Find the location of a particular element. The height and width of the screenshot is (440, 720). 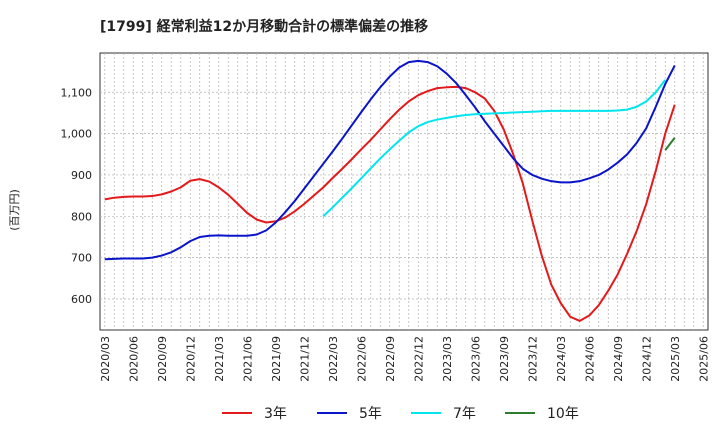

y-tick-label: 1,100 is located at coordinates (77, 92).